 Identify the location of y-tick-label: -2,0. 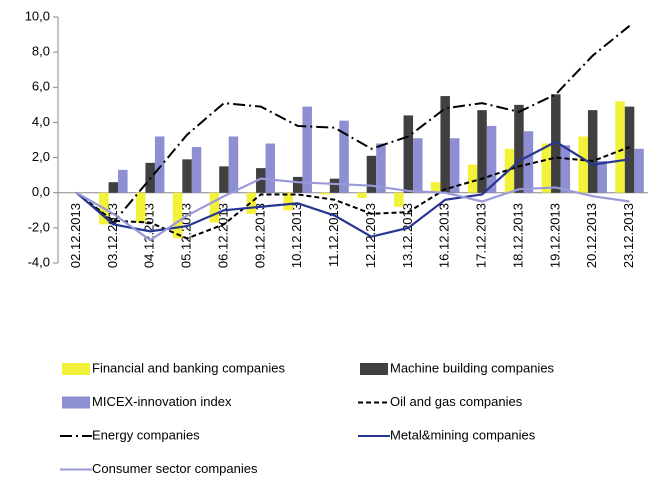
(39, 226).